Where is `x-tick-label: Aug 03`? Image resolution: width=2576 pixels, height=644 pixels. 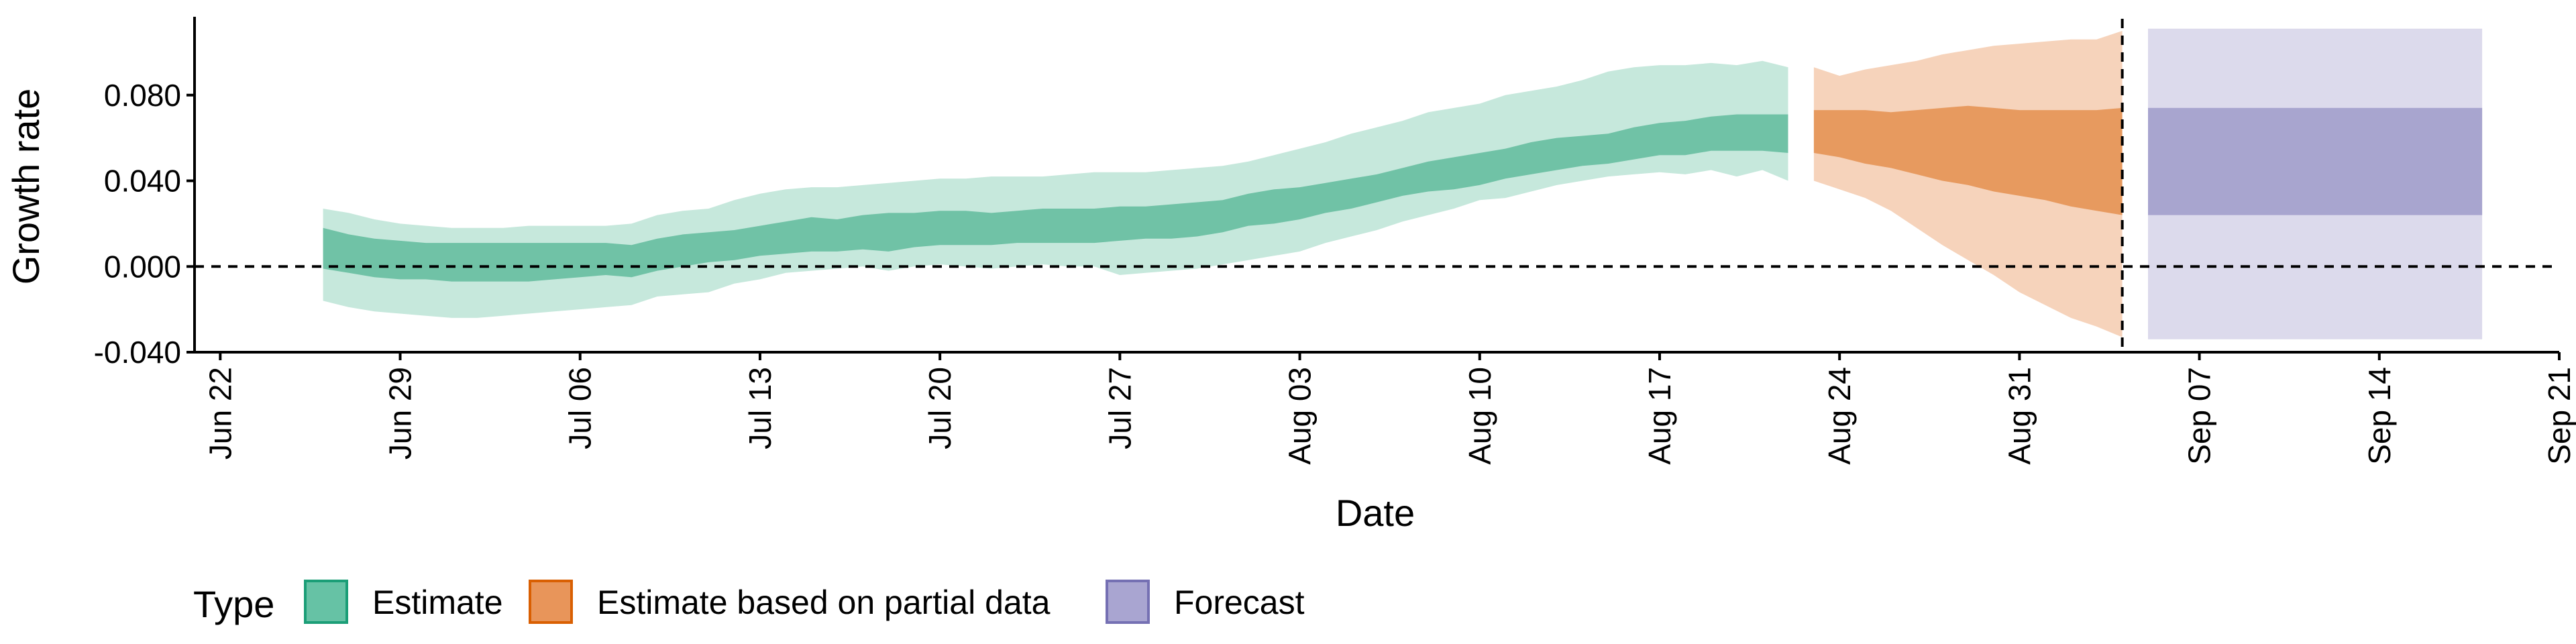 x-tick-label: Aug 03 is located at coordinates (1300, 416).